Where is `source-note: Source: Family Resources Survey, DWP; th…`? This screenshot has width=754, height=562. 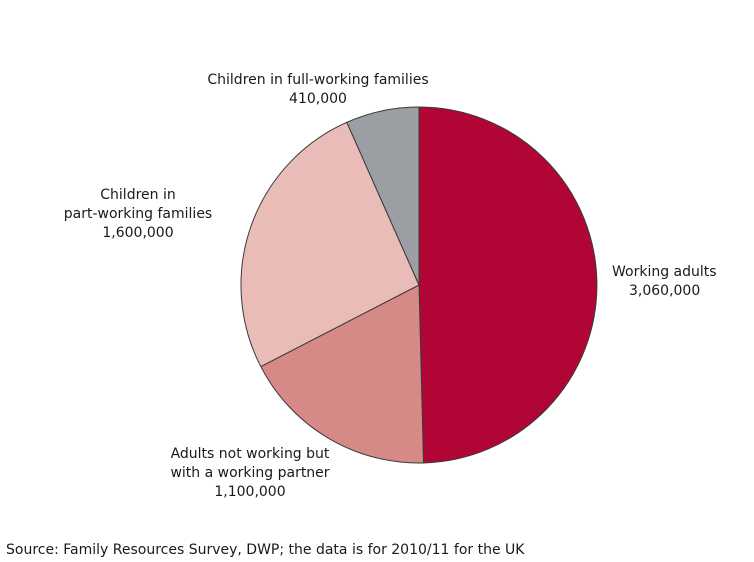 source-note: Source: Family Resources Survey, DWP; th… is located at coordinates (265, 550).